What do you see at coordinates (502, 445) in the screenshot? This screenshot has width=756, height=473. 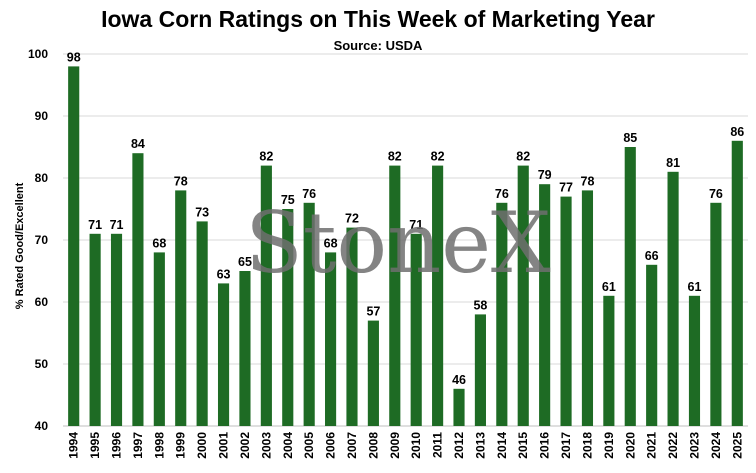 I see `x-tick-label: 2014` at bounding box center [502, 445].